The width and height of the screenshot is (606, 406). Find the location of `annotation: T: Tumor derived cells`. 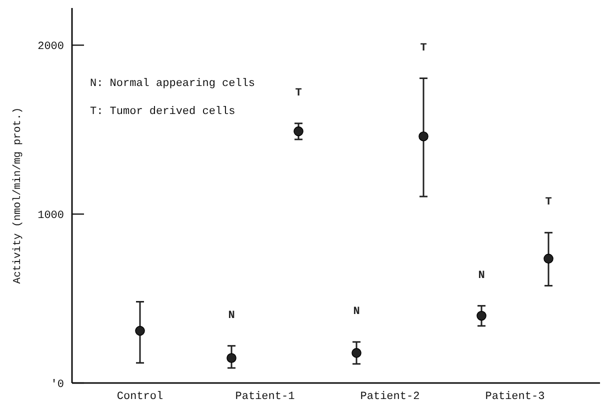

annotation: T: Tumor derived cells is located at coordinates (163, 112).